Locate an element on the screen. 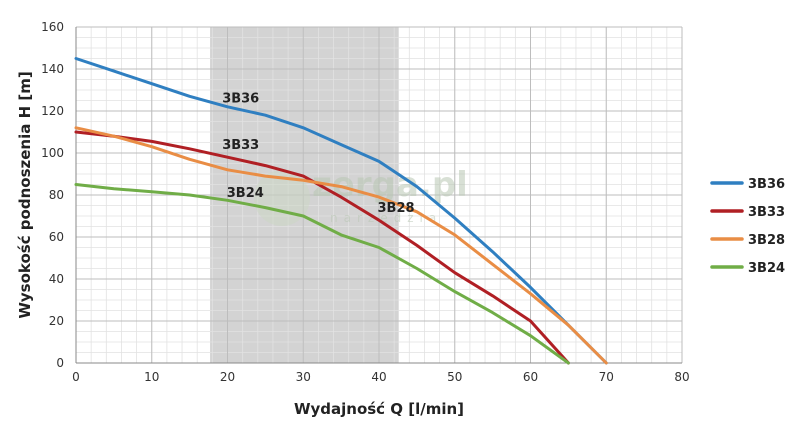 The height and width of the screenshot is (430, 791). y-tick-label: 160 is located at coordinates (52, 27).